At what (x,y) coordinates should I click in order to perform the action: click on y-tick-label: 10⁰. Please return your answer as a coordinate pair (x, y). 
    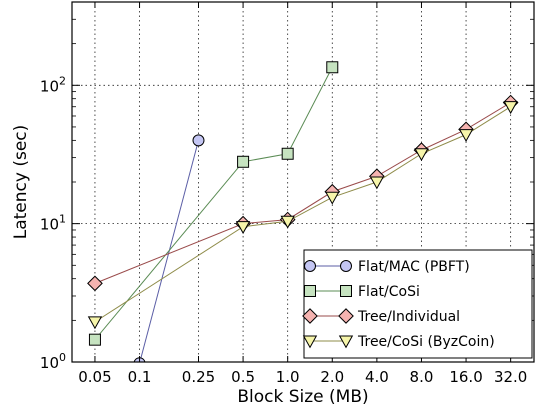
    Looking at the image, I should click on (53, 361).